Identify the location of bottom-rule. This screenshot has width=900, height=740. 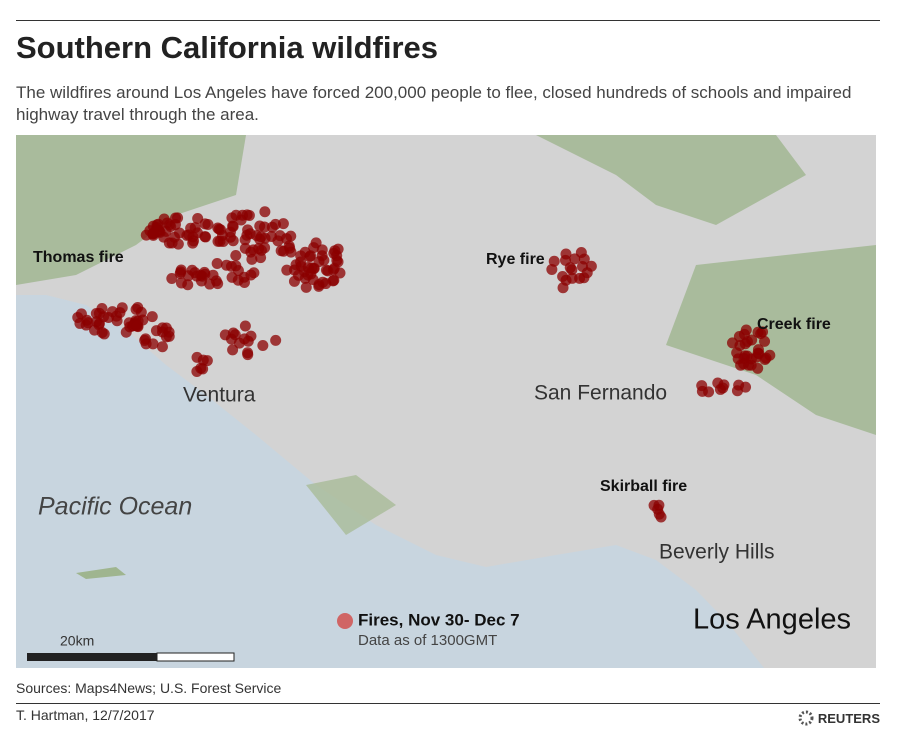
(448, 703).